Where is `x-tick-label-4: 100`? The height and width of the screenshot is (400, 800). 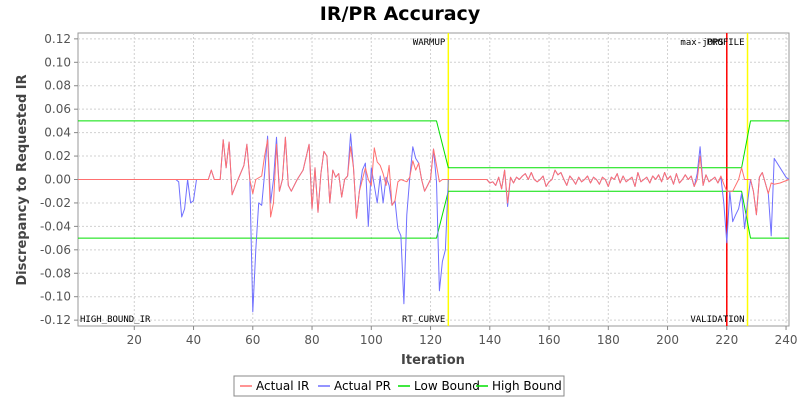 x-tick-label-4: 100 is located at coordinates (371, 340).